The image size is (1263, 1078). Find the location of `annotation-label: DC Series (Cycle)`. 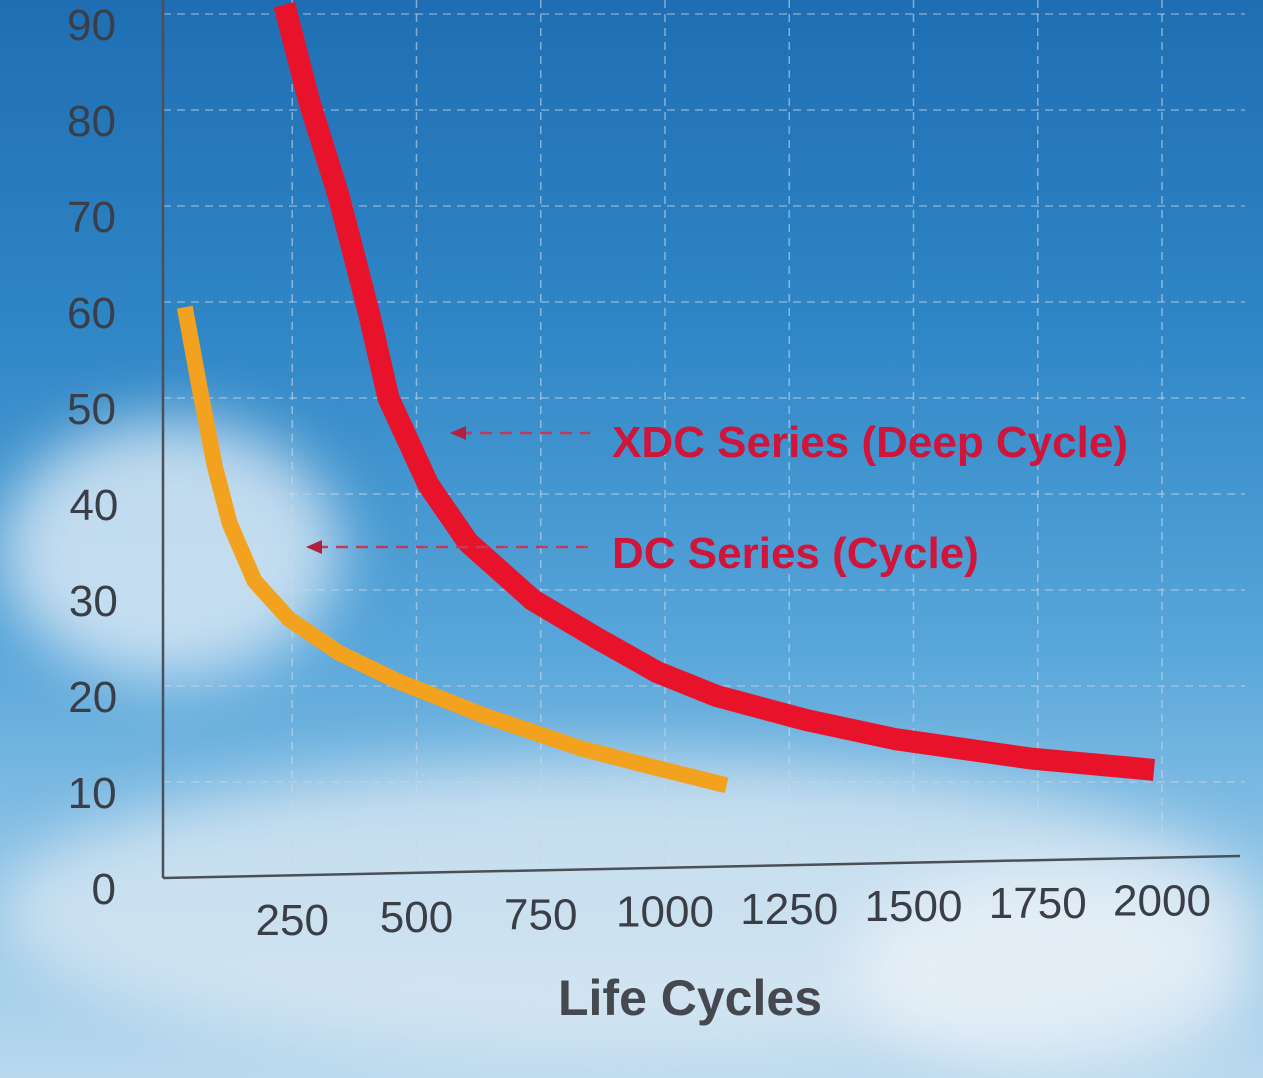

annotation-label: DC Series (Cycle) is located at coordinates (795, 553).